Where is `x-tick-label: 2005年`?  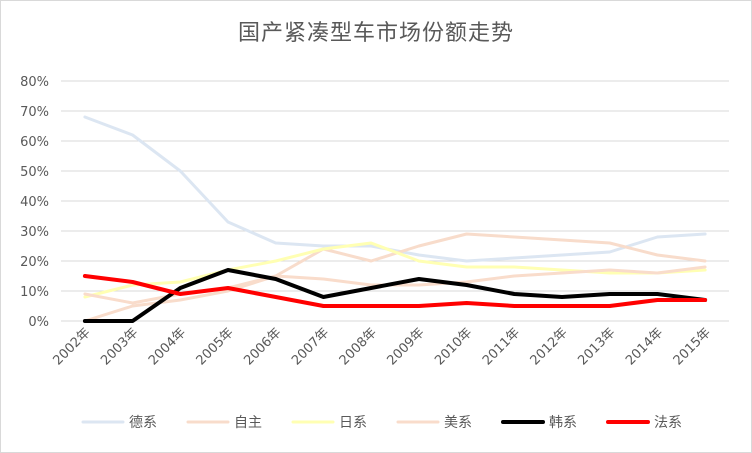 x-tick-label: 2005年 is located at coordinates (215, 346).